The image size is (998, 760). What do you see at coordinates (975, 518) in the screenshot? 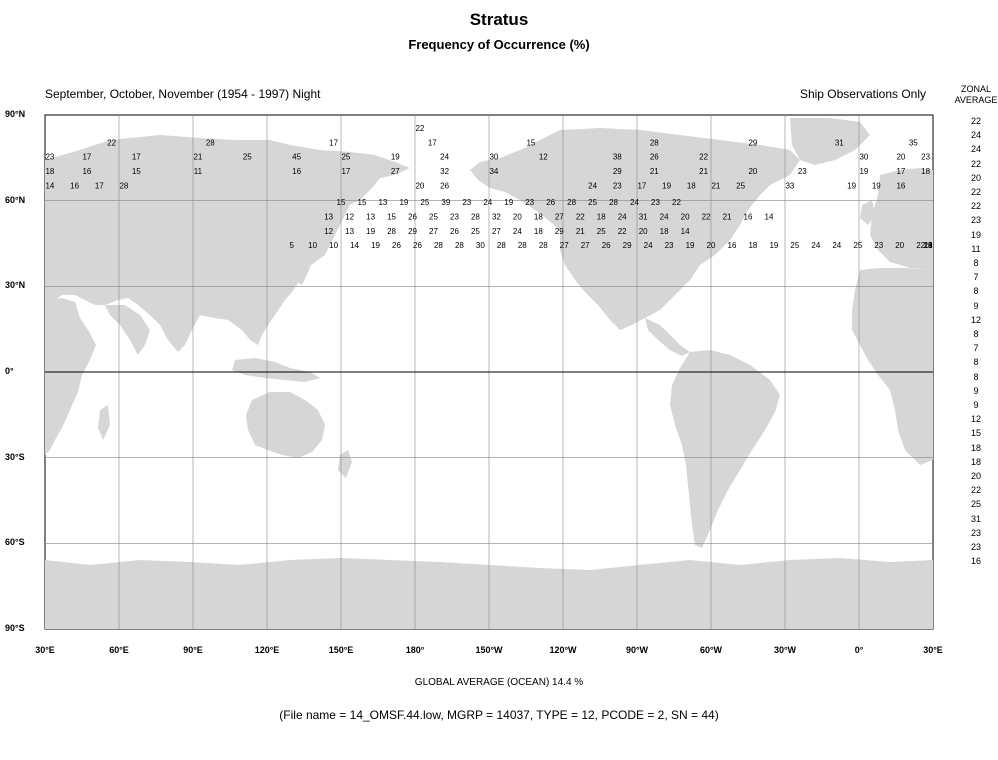
I see `zonal-average-value: 31` at bounding box center [975, 518].